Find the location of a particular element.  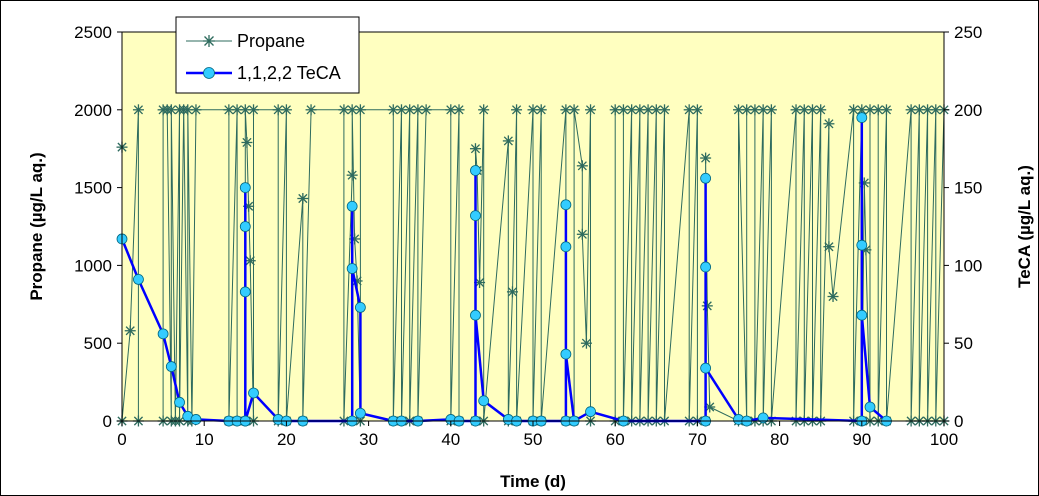

legend: Propane 1,1,2,2 TeCA is located at coordinates (267, 55).